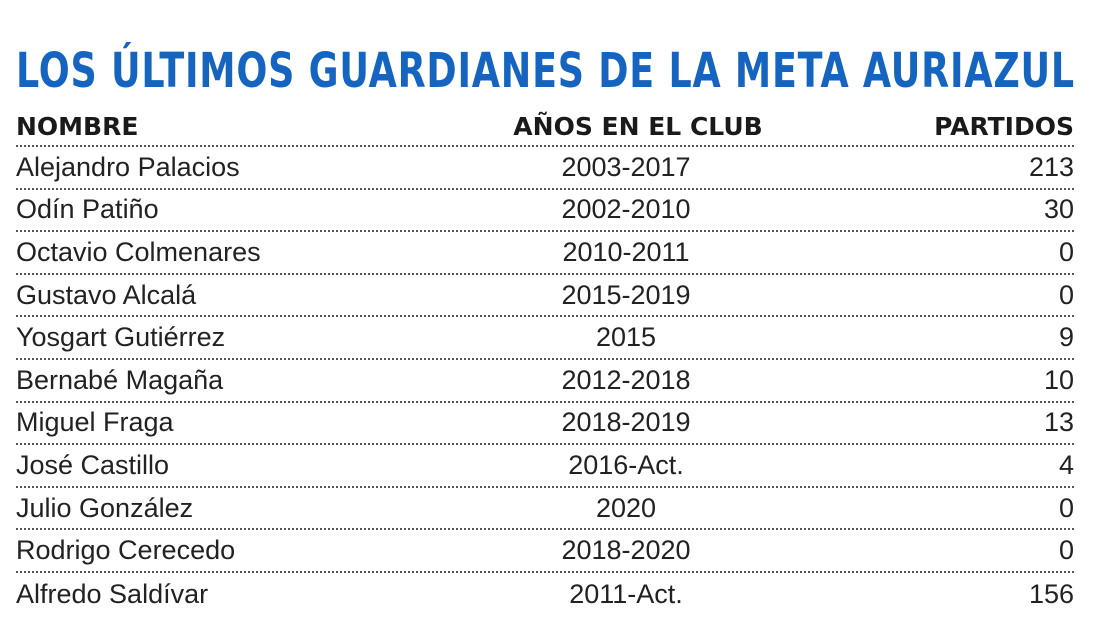 Image resolution: width=1101 pixels, height=620 pixels. I want to click on table-row: Bernabé Magaña 2012-2018 10, so click(545, 381).